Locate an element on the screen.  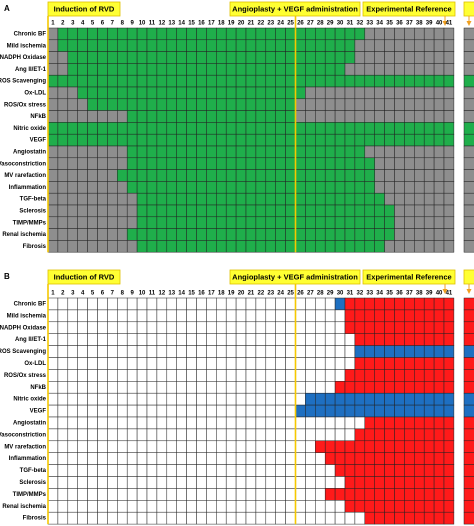
column-number: 22 is located at coordinates (261, 24).